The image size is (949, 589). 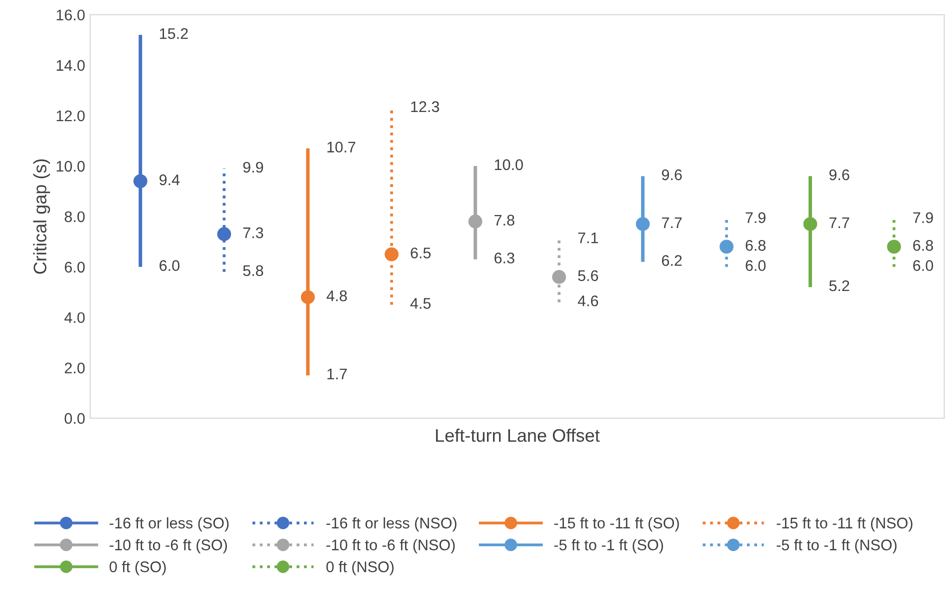 What do you see at coordinates (425, 106) in the screenshot?
I see `annotation: 12.3` at bounding box center [425, 106].